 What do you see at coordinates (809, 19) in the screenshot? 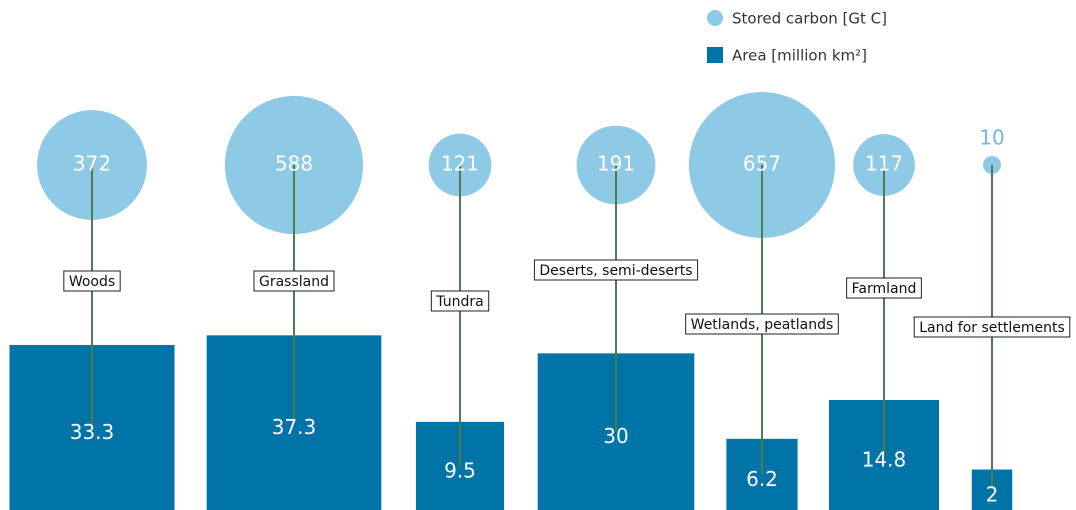
I see `legend-label: Stored carbon [Gt C]` at bounding box center [809, 19].